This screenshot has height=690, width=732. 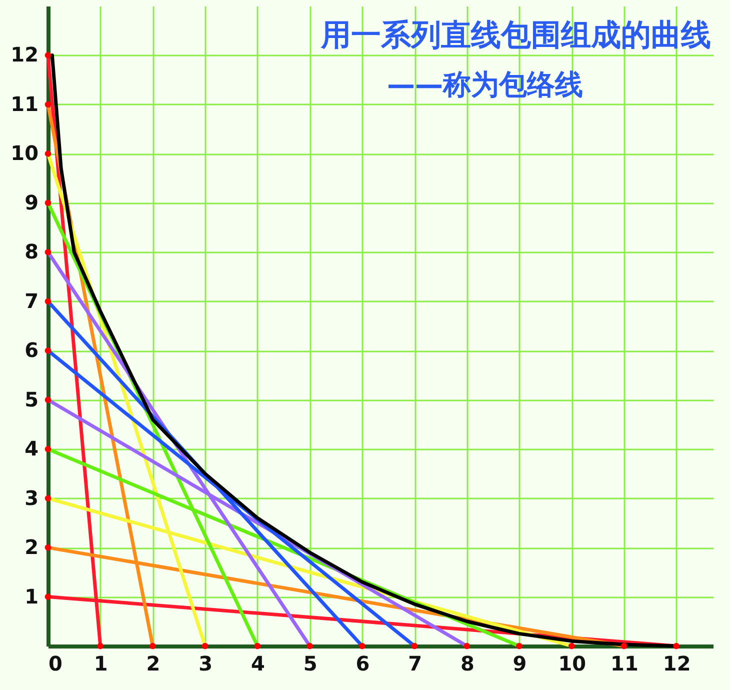 I want to click on x-tick-label: 4, so click(x=257, y=664).